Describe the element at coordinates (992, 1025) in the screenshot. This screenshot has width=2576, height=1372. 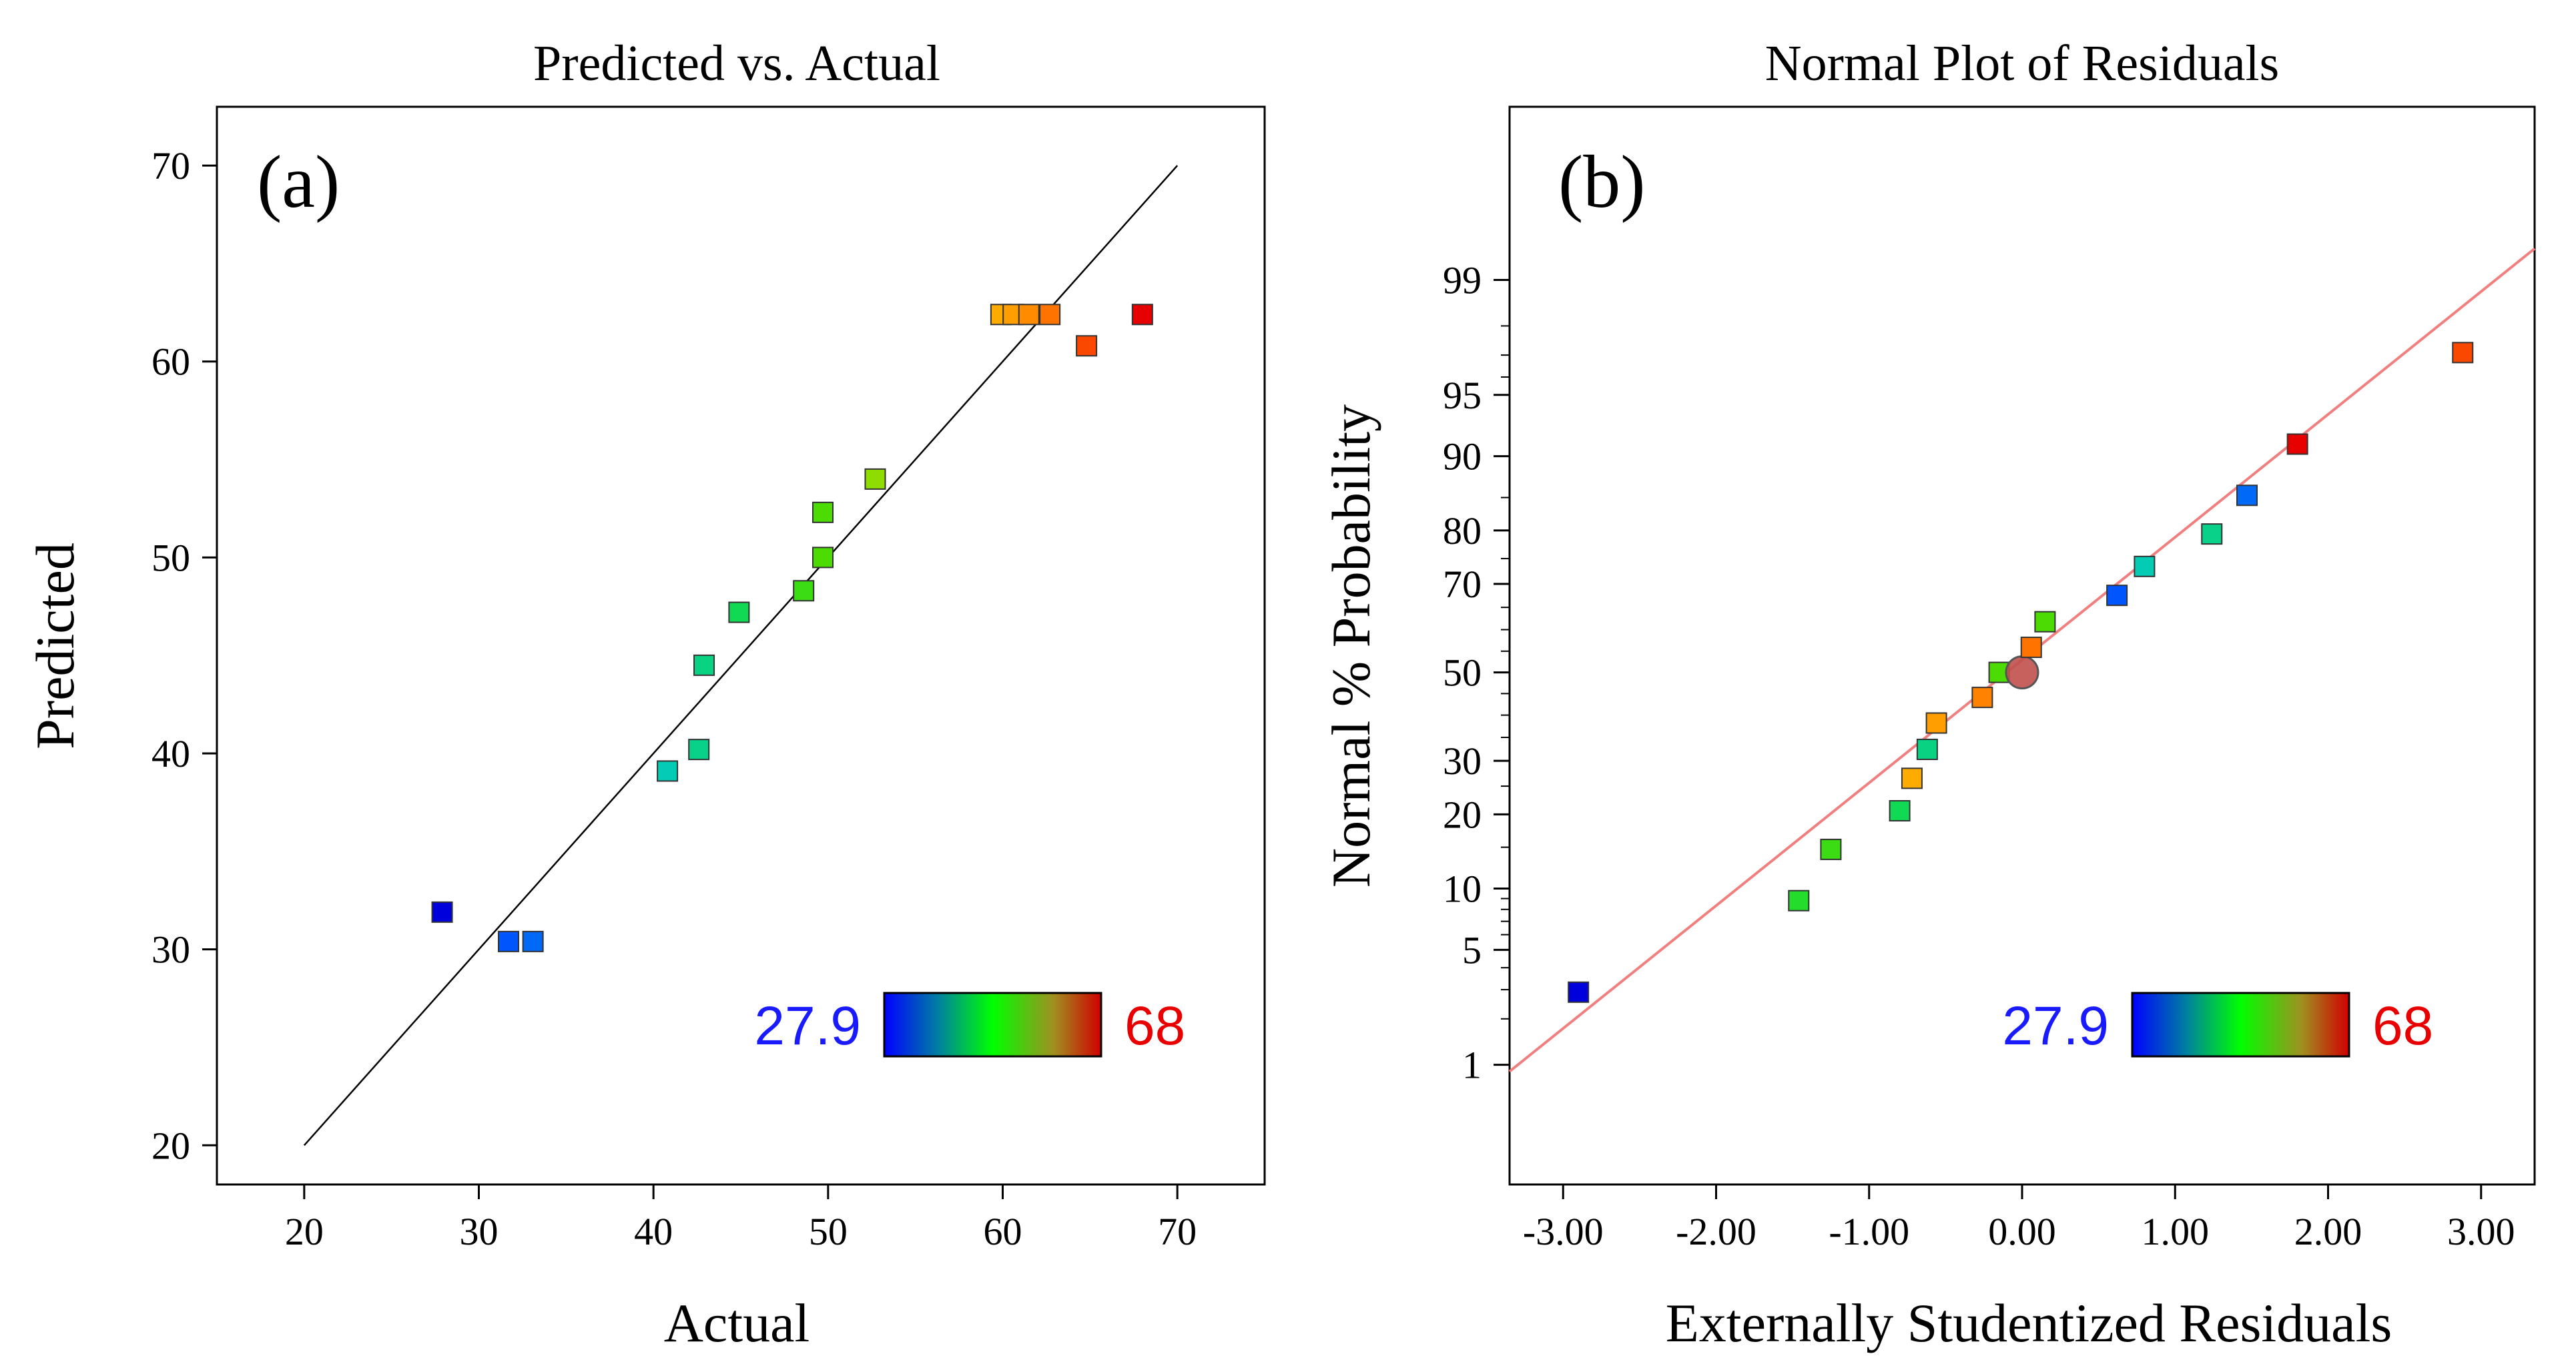
I see `panel-a-colorbar` at that location.